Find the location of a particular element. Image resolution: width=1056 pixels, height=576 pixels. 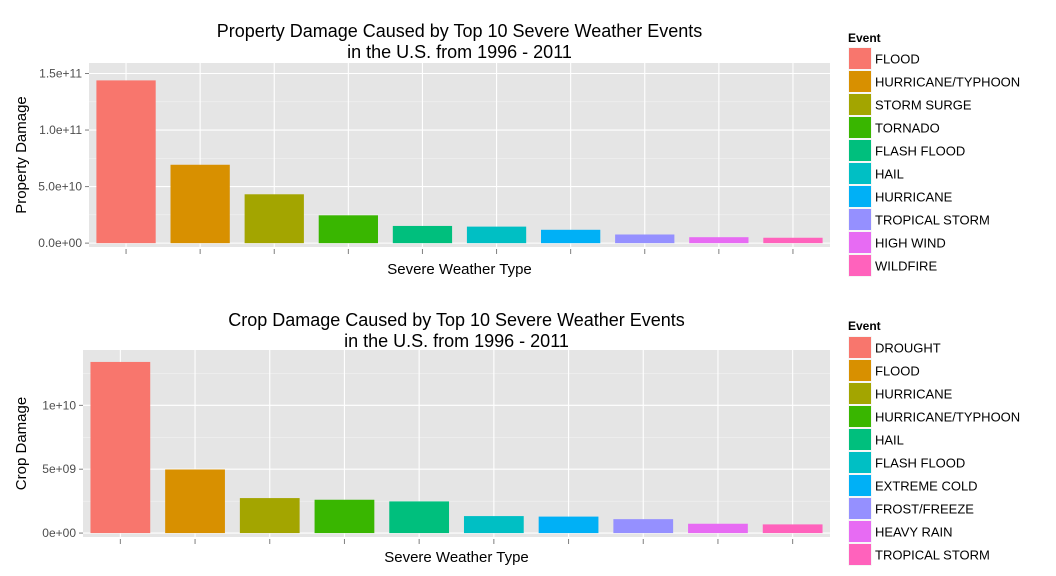

legend-label: TORNADO is located at coordinates (907, 128).